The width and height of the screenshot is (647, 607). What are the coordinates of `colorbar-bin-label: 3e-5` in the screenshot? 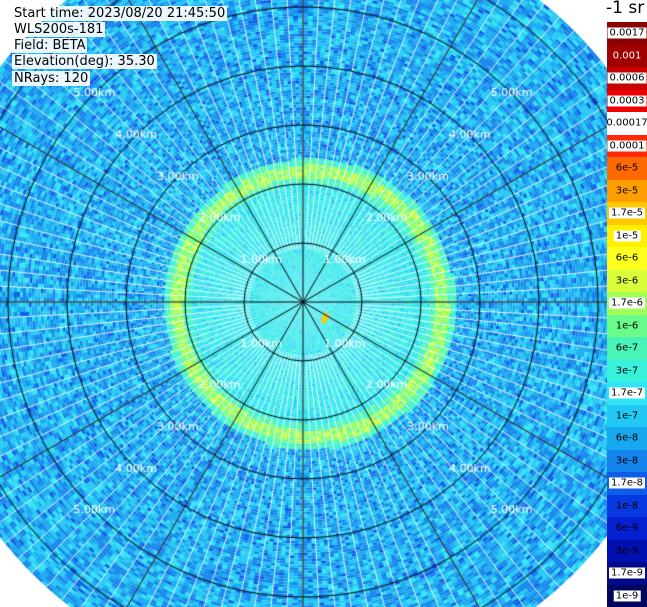 It's located at (627, 191).